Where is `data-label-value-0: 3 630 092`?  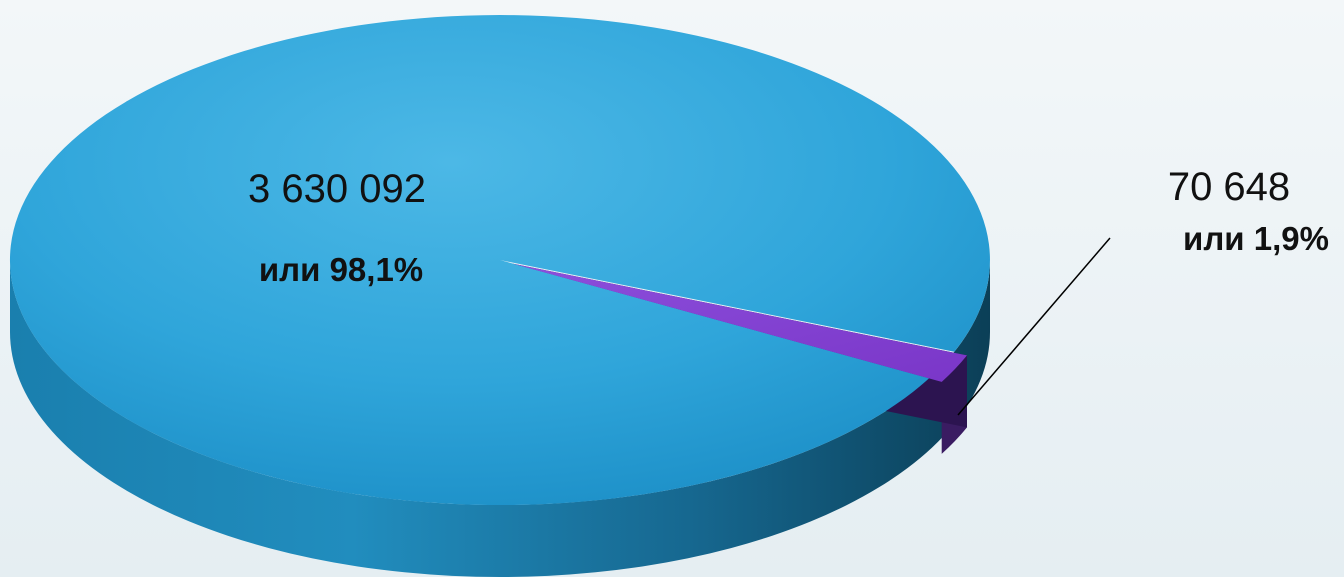
data-label-value-0: 3 630 092 is located at coordinates (337, 189).